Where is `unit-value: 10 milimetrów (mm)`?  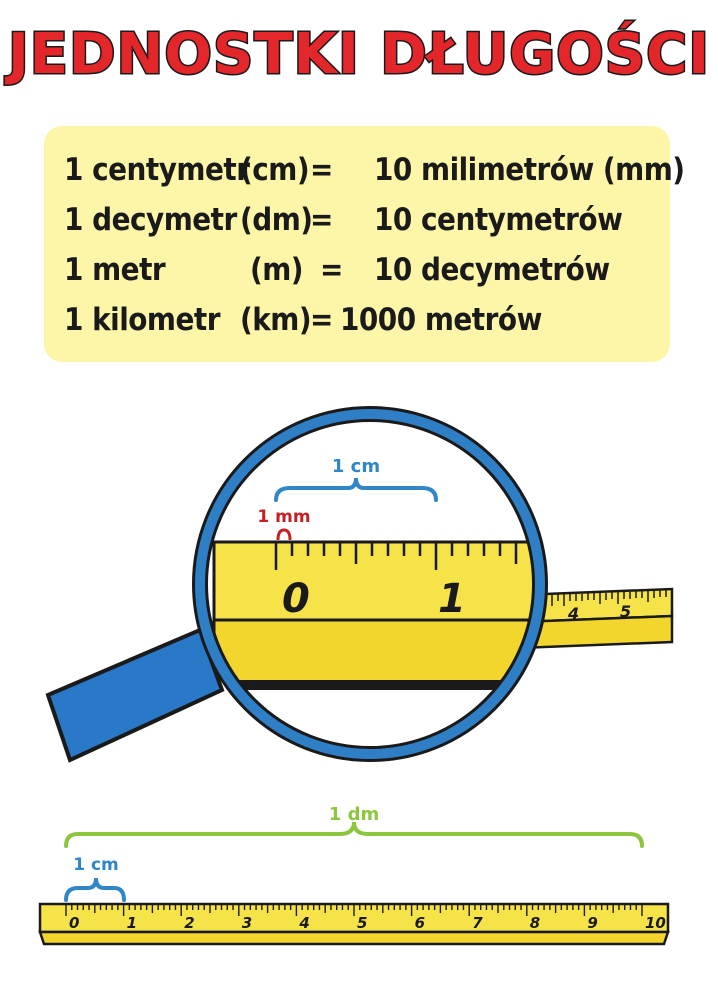 unit-value: 10 milimetrów (mm) is located at coordinates (529, 170).